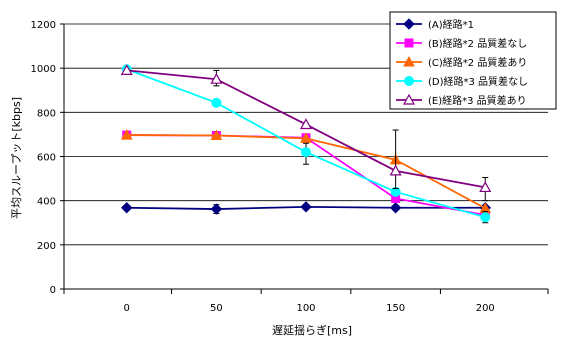  What do you see at coordinates (53, 290) in the screenshot?
I see `y-tick-label-0: 0` at bounding box center [53, 290].